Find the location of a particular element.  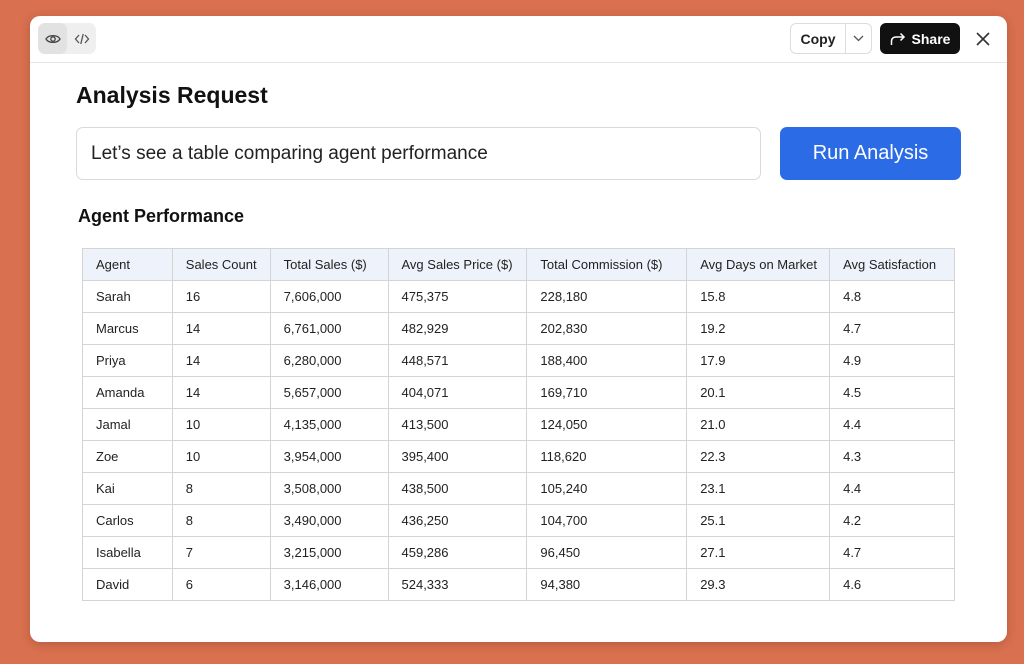

cell-agent: Zoe is located at coordinates (127, 456).